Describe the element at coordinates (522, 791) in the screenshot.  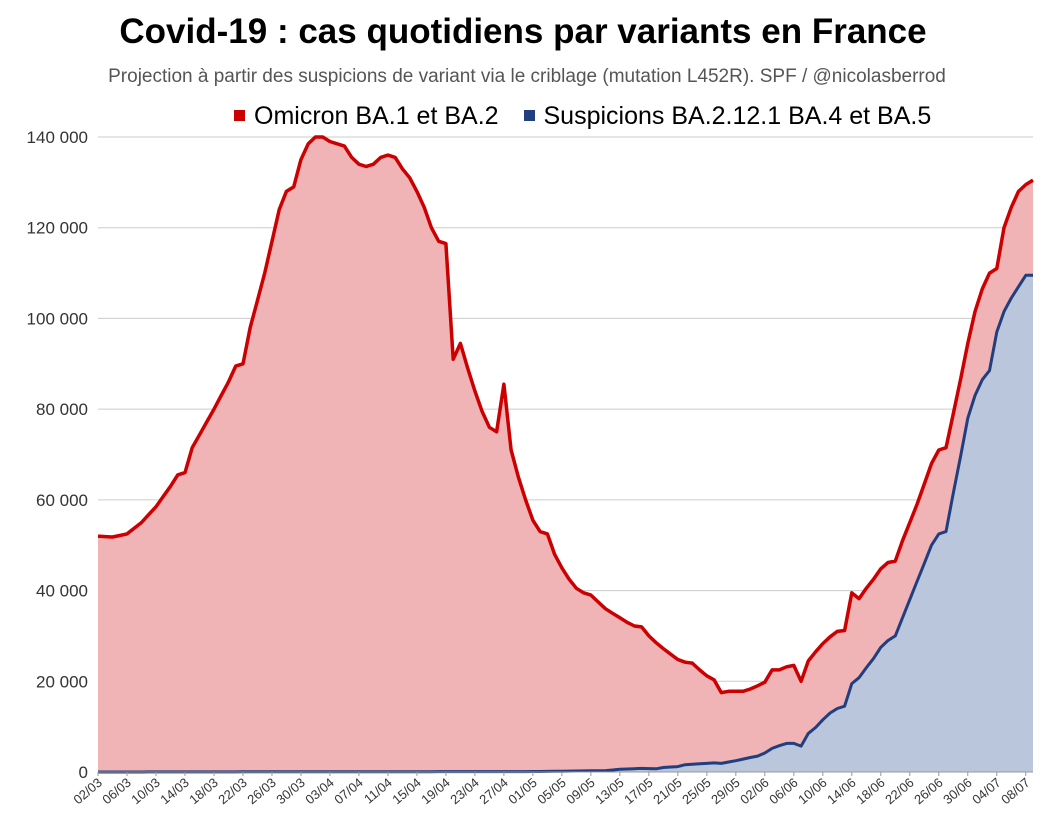
I see `x-tick-label: 01/05` at that location.